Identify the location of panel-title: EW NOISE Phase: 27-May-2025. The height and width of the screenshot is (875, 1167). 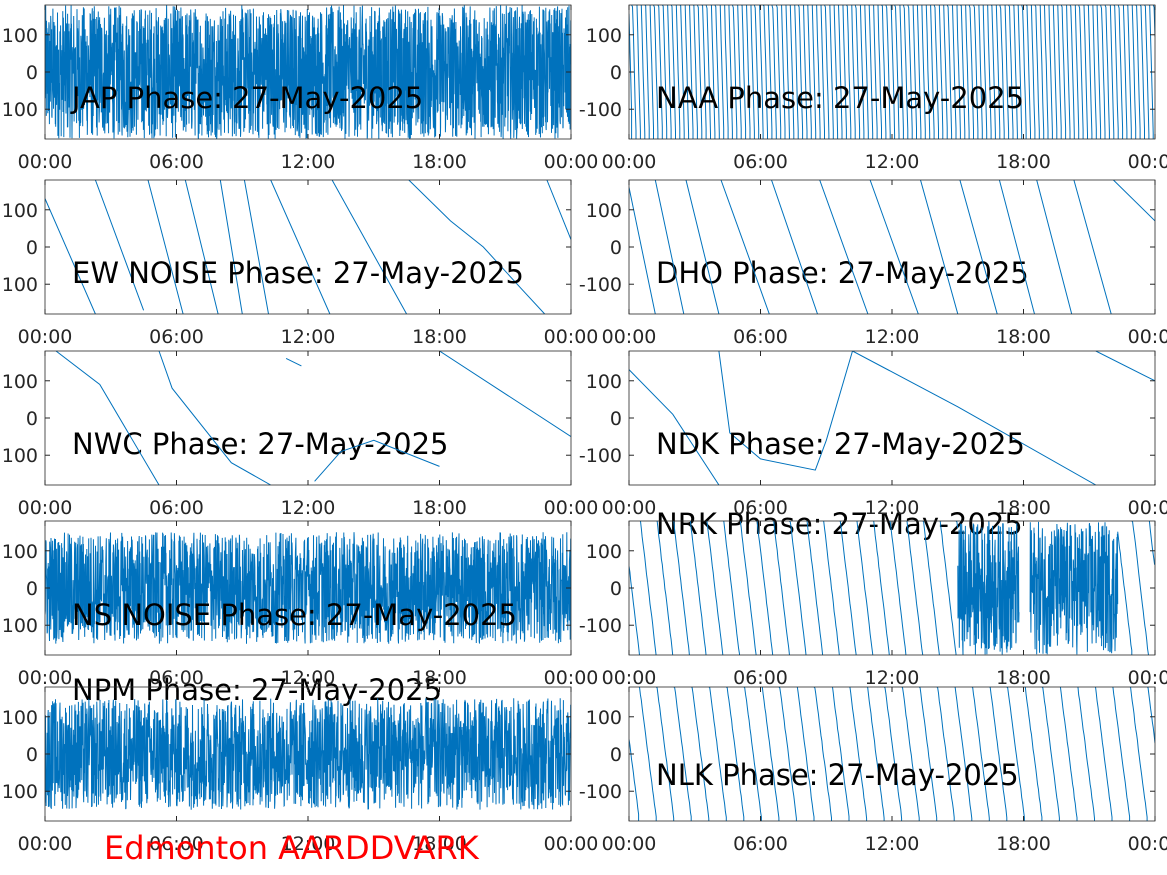
(298, 273).